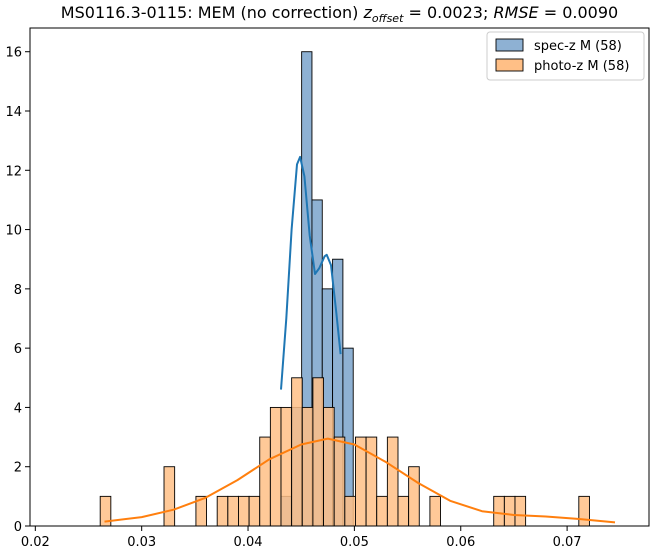 The image size is (651, 556). What do you see at coordinates (460, 542) in the screenshot?
I see `x-tick-label: 0.06` at bounding box center [460, 542].